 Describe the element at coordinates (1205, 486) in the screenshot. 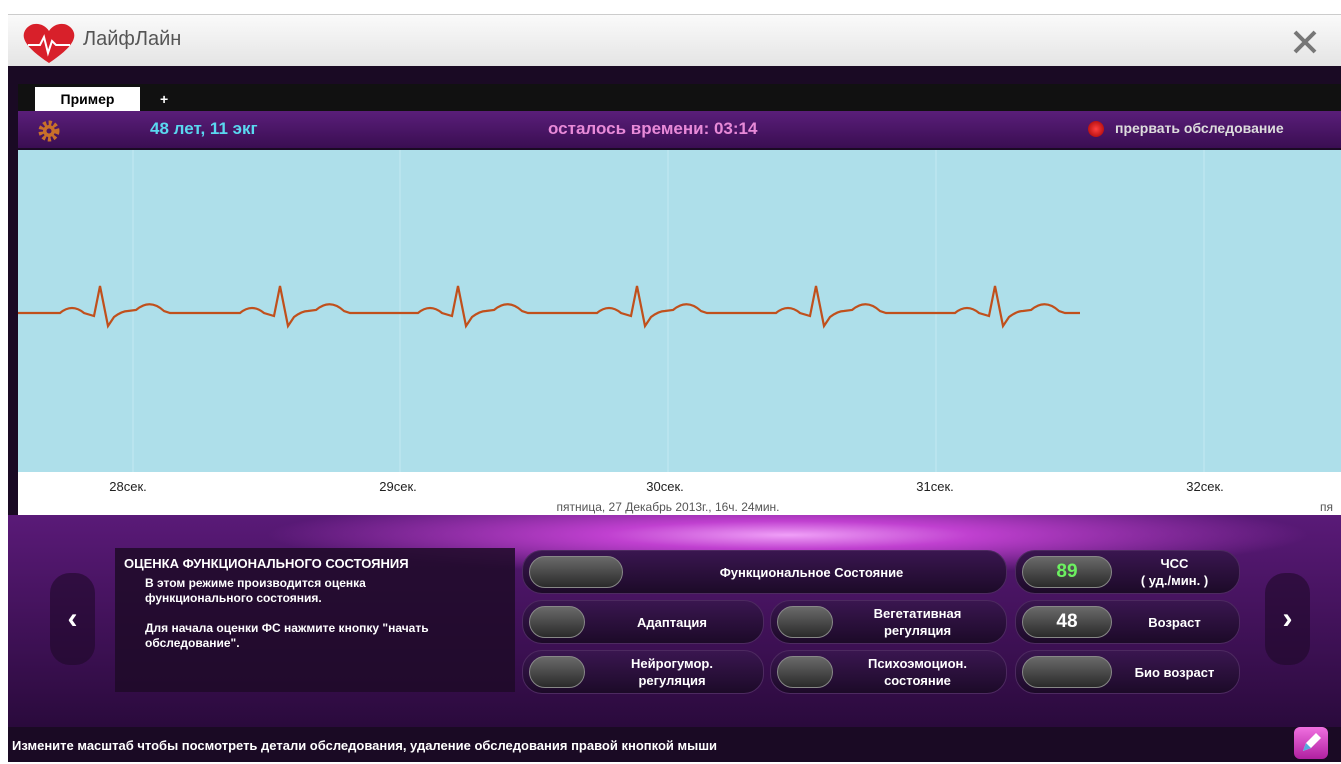

I see `time-label: 32сек.` at that location.